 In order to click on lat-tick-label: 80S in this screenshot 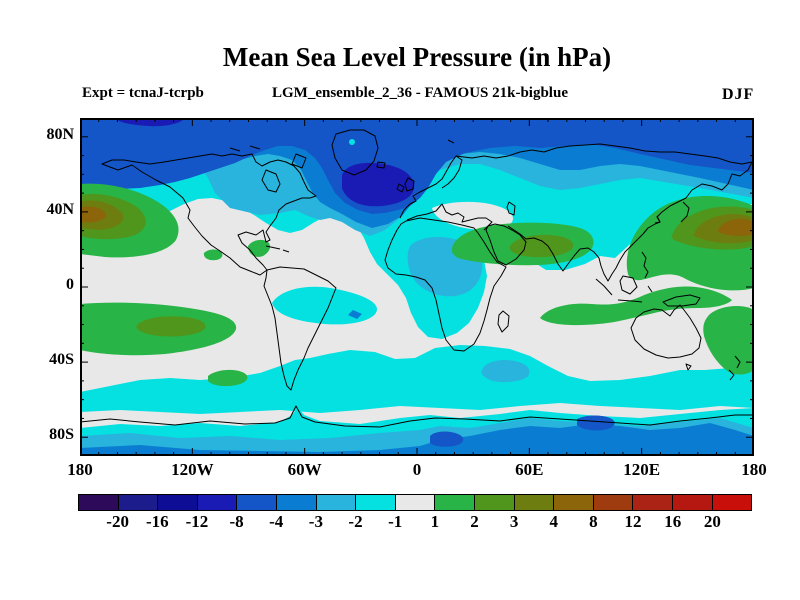, I will do `click(61, 435)`.